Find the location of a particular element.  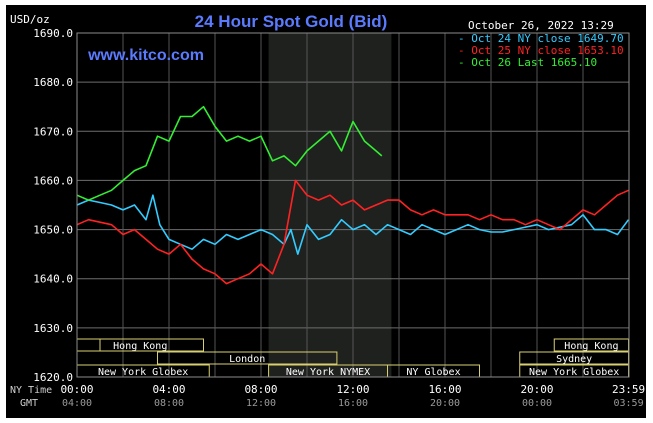

session-label: London is located at coordinates (247, 359).